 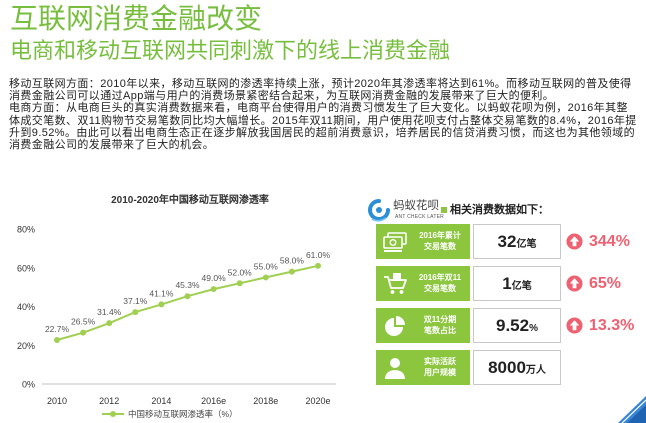 I want to click on data-label: 58.0%, so click(x=292, y=261).